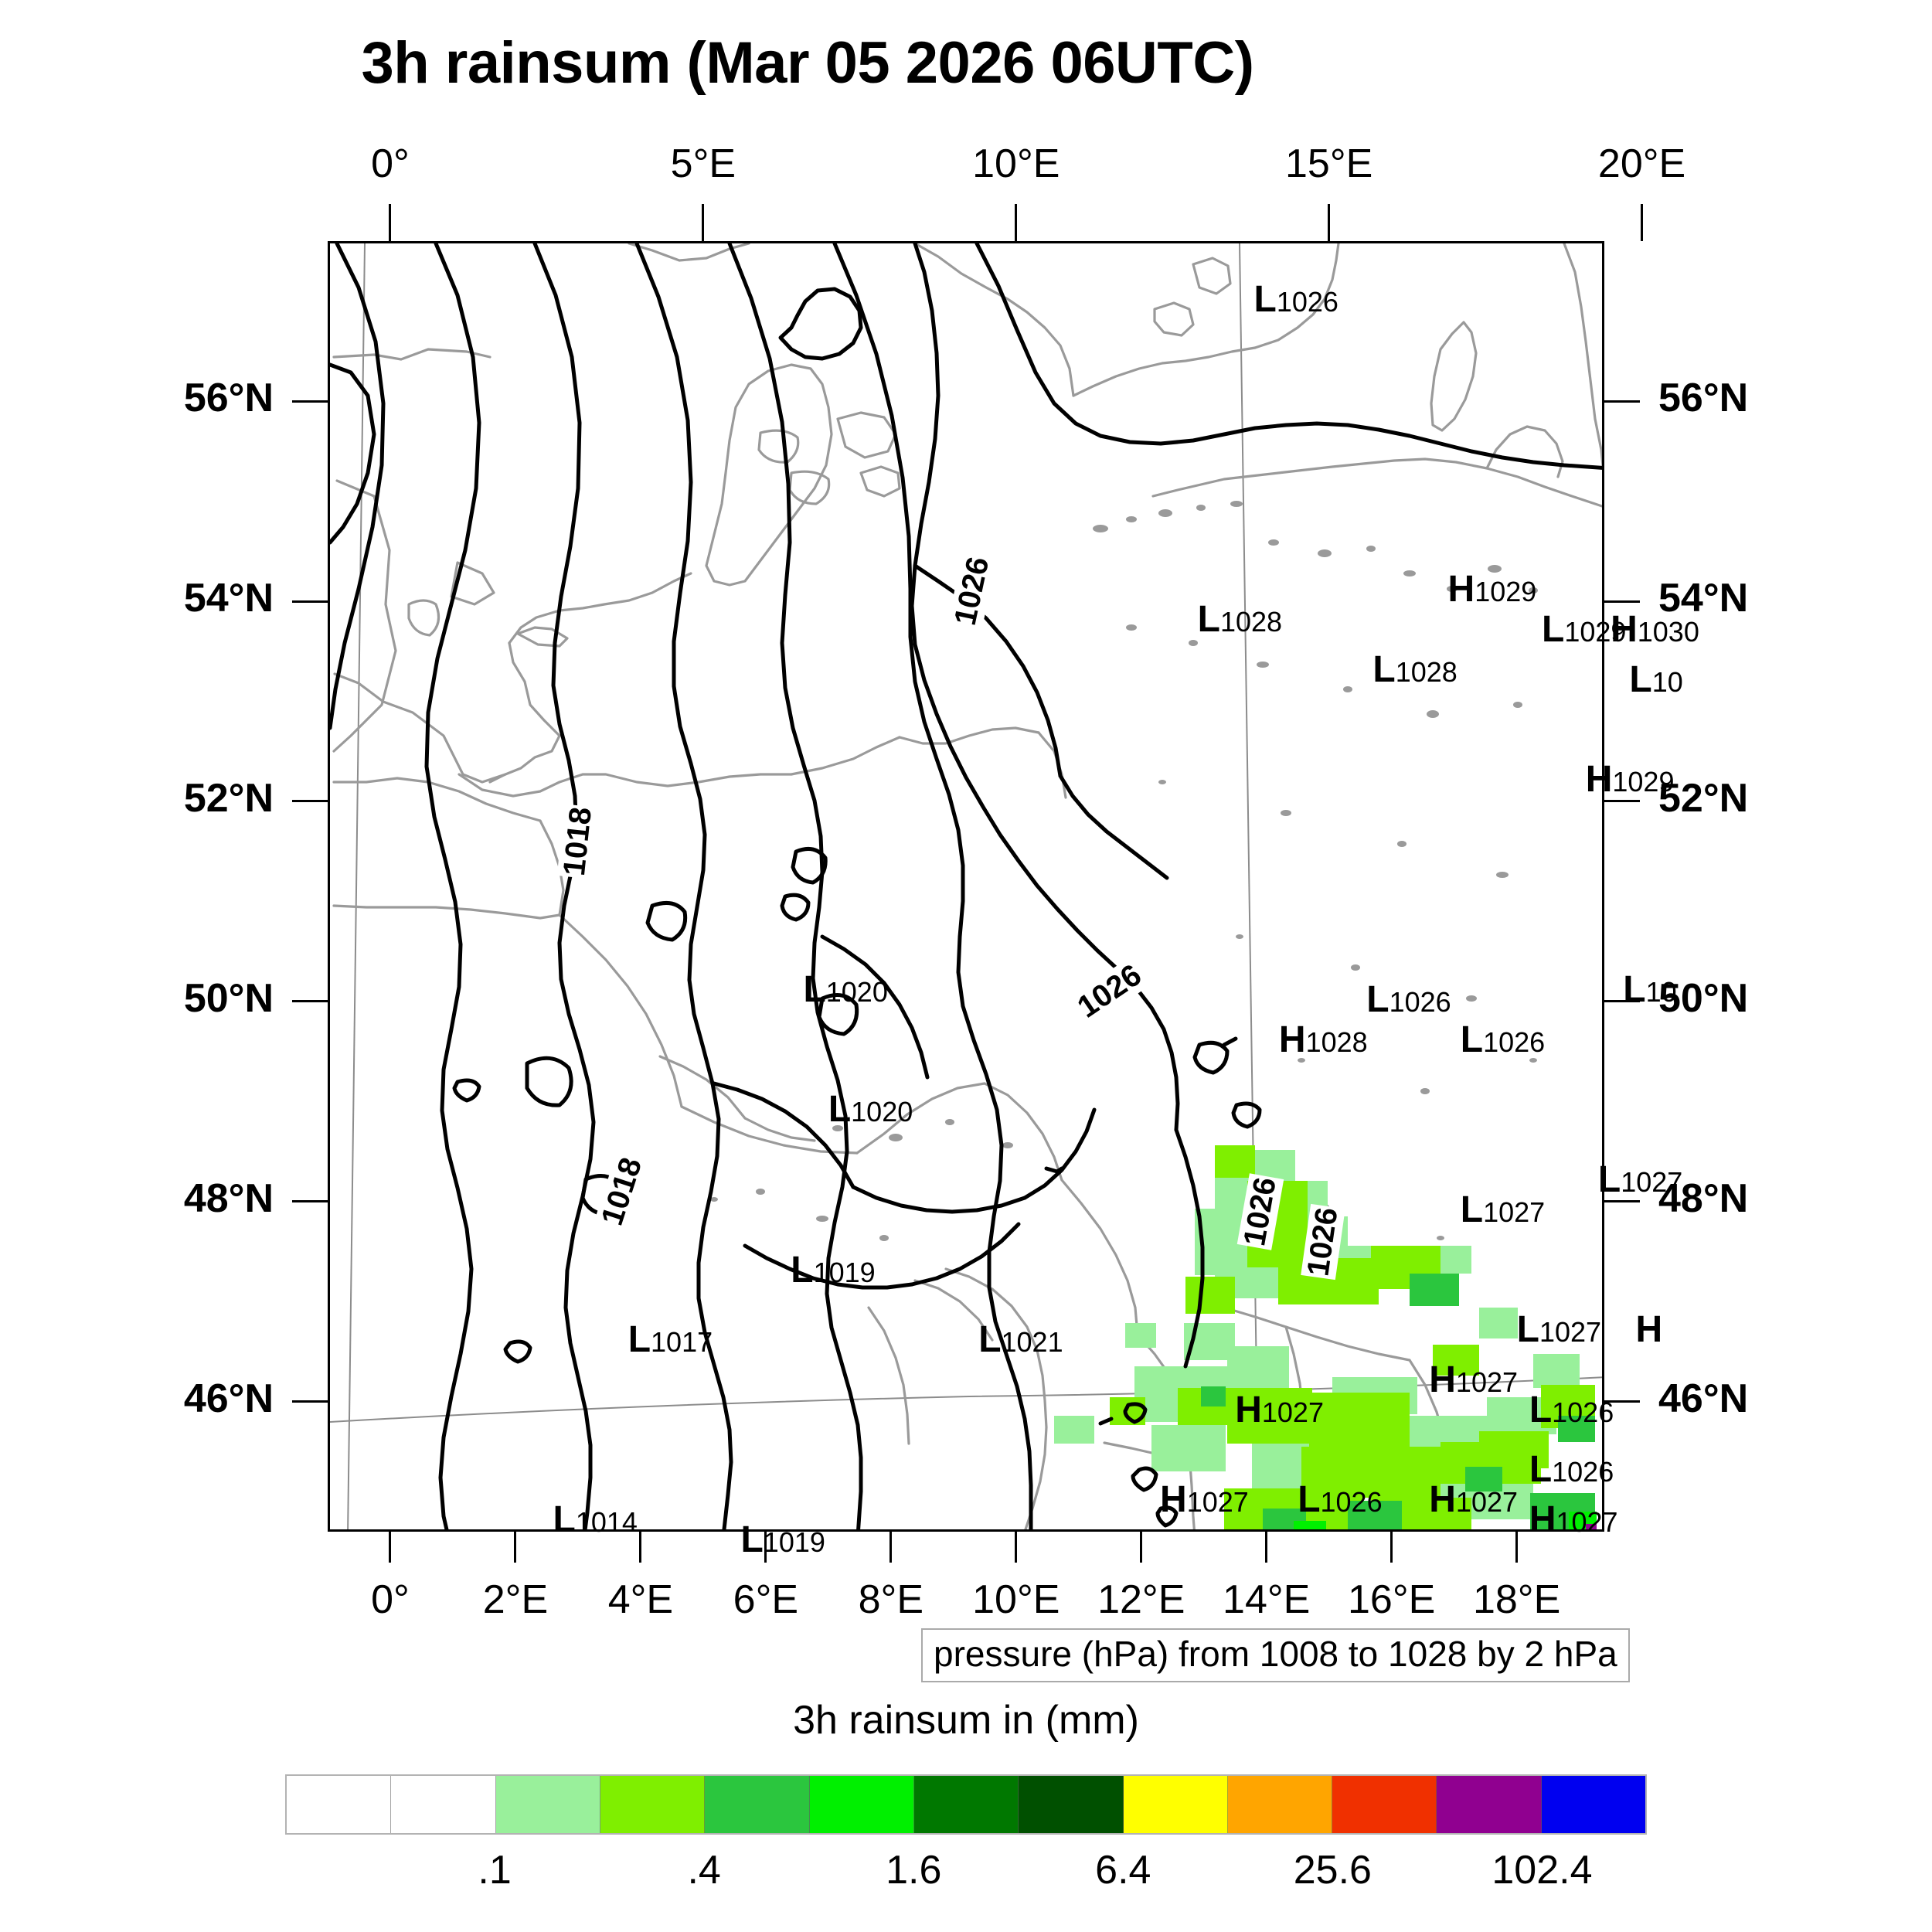 The width and height of the screenshot is (1932, 1932). I want to click on colorbar, so click(966, 1804).